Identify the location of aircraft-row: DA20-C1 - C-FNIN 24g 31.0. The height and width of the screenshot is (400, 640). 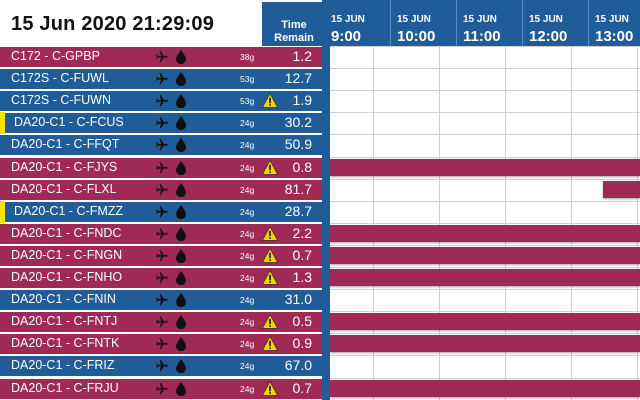
(165, 300).